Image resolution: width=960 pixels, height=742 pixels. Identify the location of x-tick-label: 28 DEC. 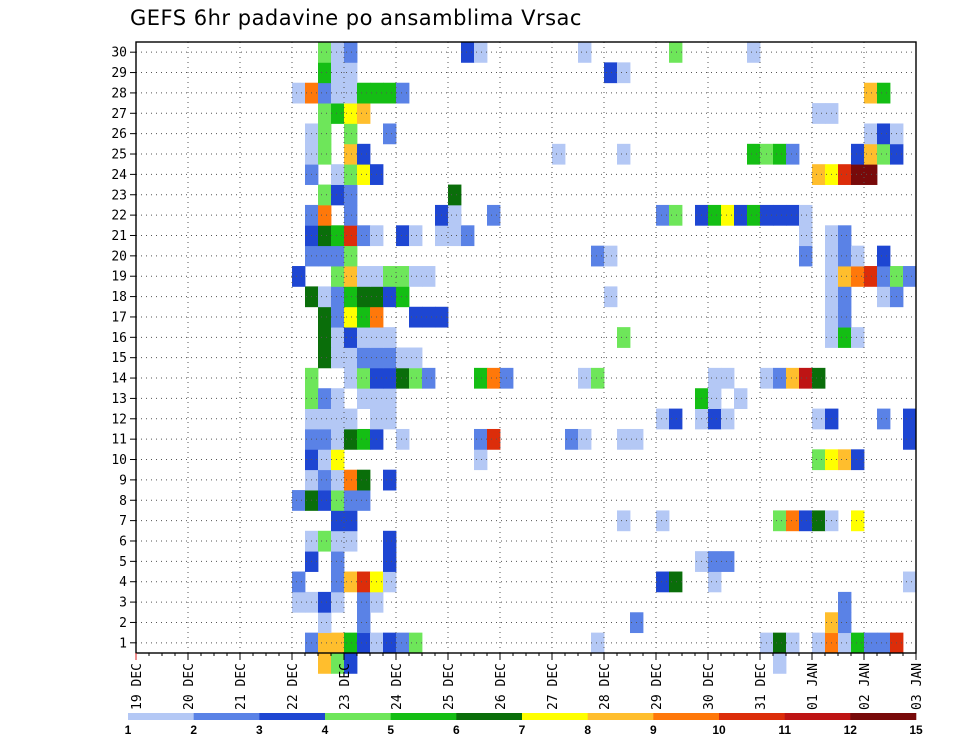
(605, 686).